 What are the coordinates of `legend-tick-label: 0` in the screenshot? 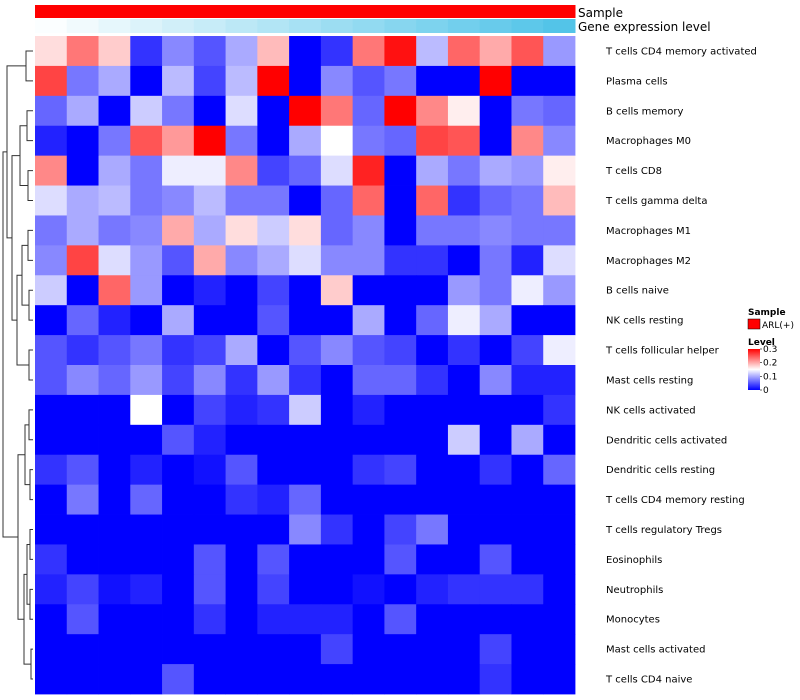 It's located at (766, 391).